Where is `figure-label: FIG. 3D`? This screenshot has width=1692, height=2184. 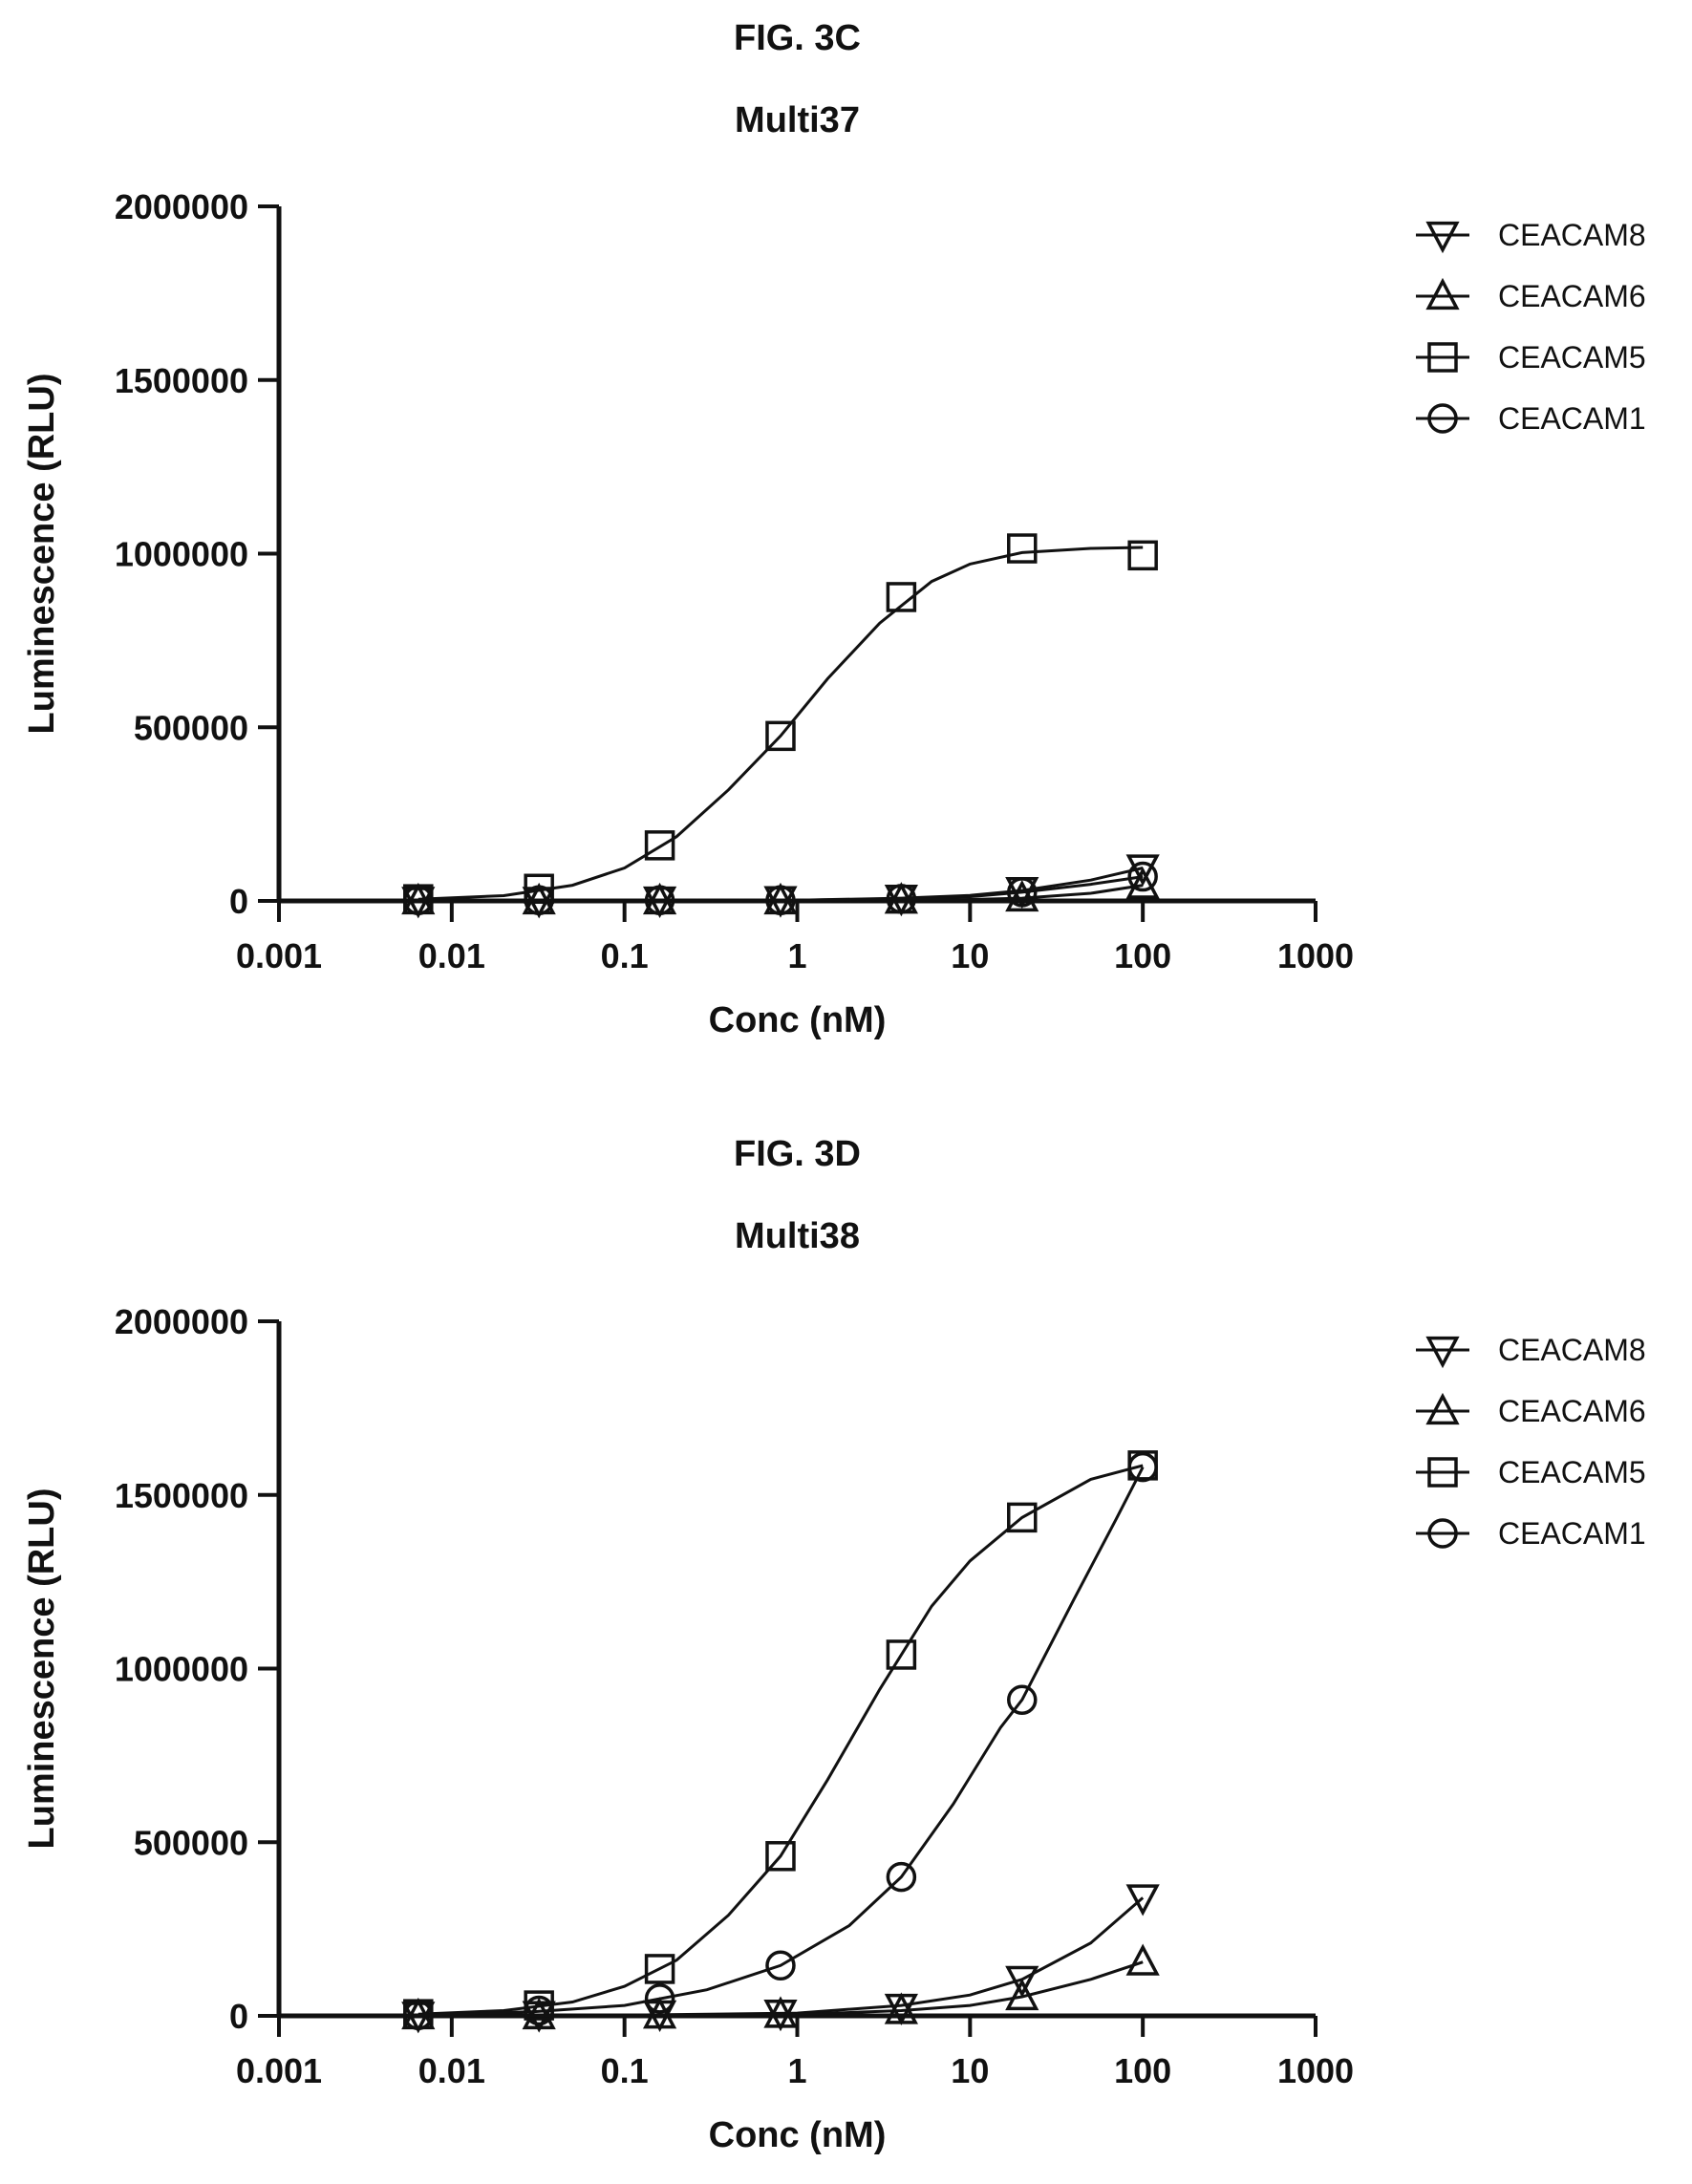
figure-label: FIG. 3D is located at coordinates (797, 1154).